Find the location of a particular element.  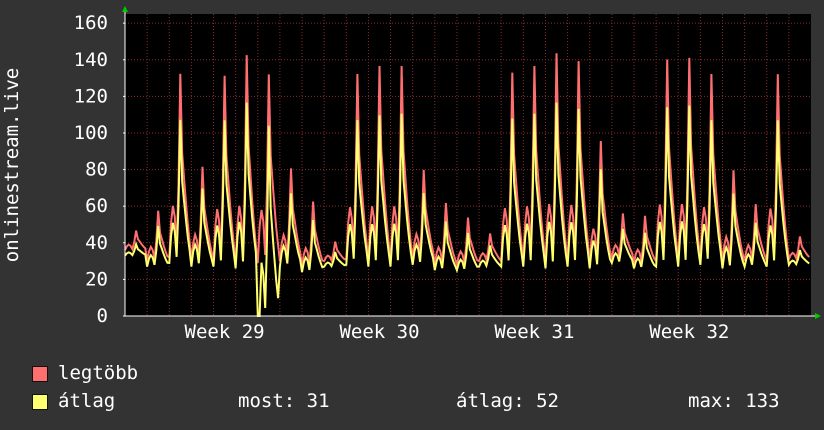

legend-label-max: legtöbb is located at coordinates (98, 373).